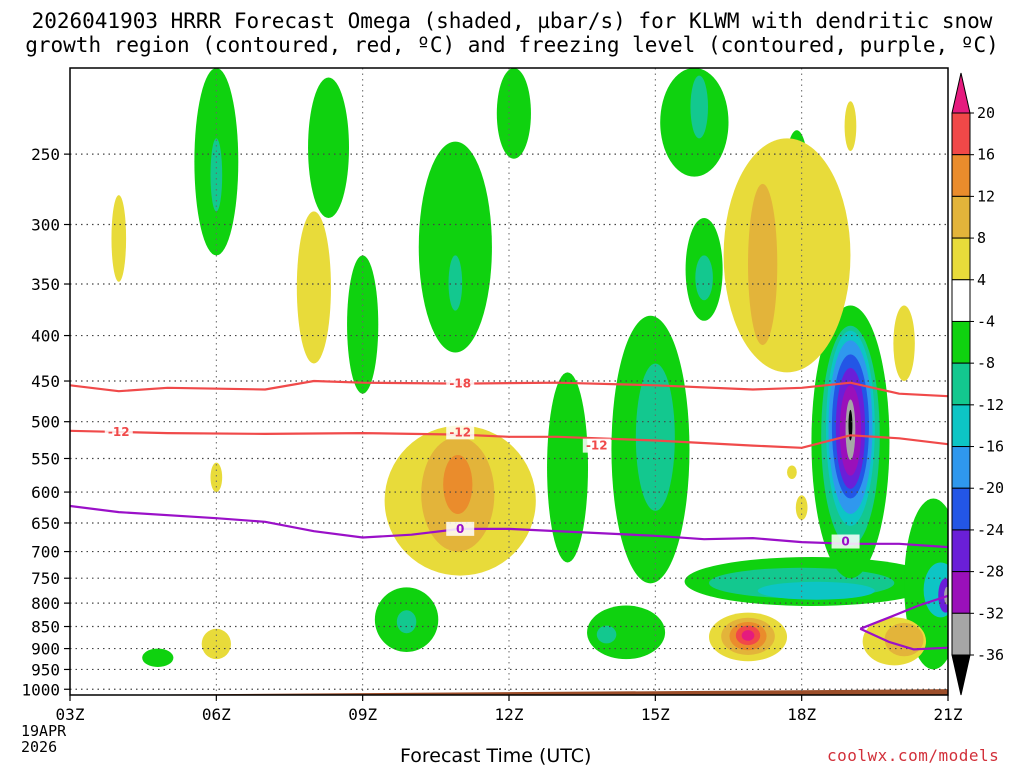 This screenshot has width=1024, height=768. Describe the element at coordinates (496, 756) in the screenshot. I see `x-axis-title: Forecast Time (UTC)` at that location.